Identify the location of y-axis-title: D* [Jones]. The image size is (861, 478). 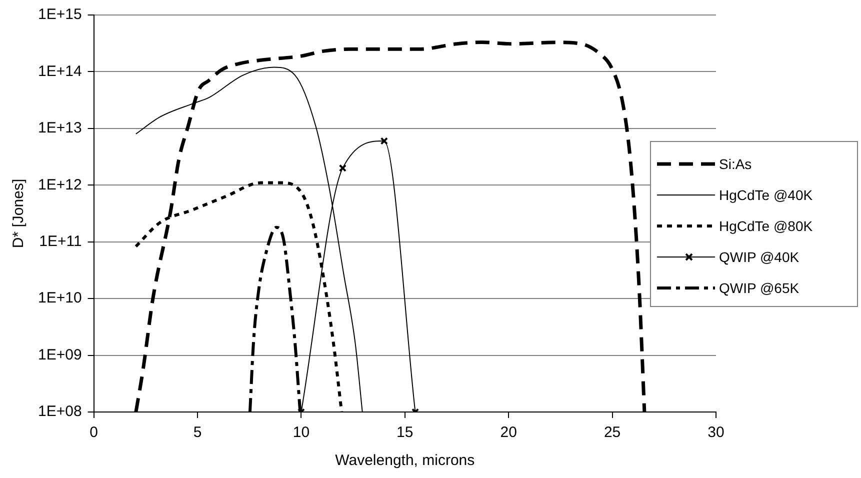
(19, 213).